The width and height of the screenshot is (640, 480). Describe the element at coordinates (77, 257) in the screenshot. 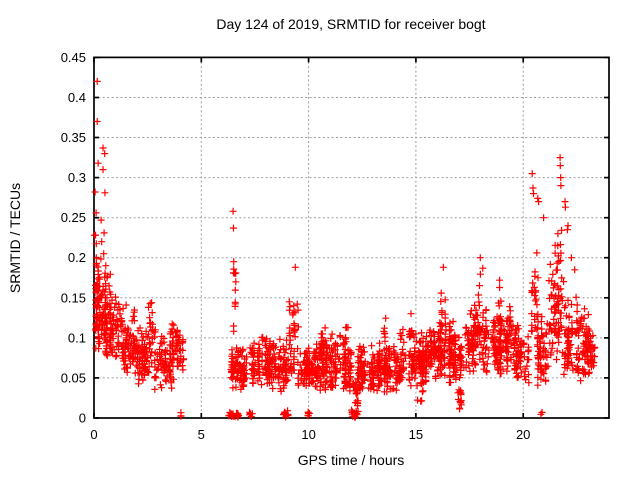

I see `y-tick-label: 0.2` at that location.